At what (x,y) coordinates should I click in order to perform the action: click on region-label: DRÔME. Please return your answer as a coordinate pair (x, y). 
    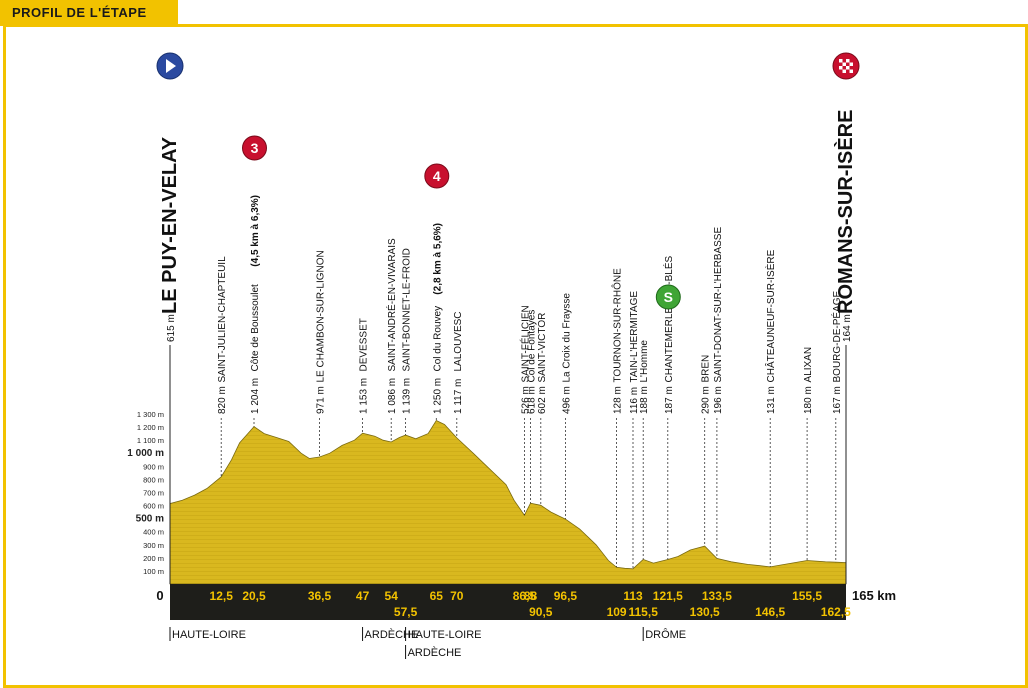
    Looking at the image, I should click on (665, 634).